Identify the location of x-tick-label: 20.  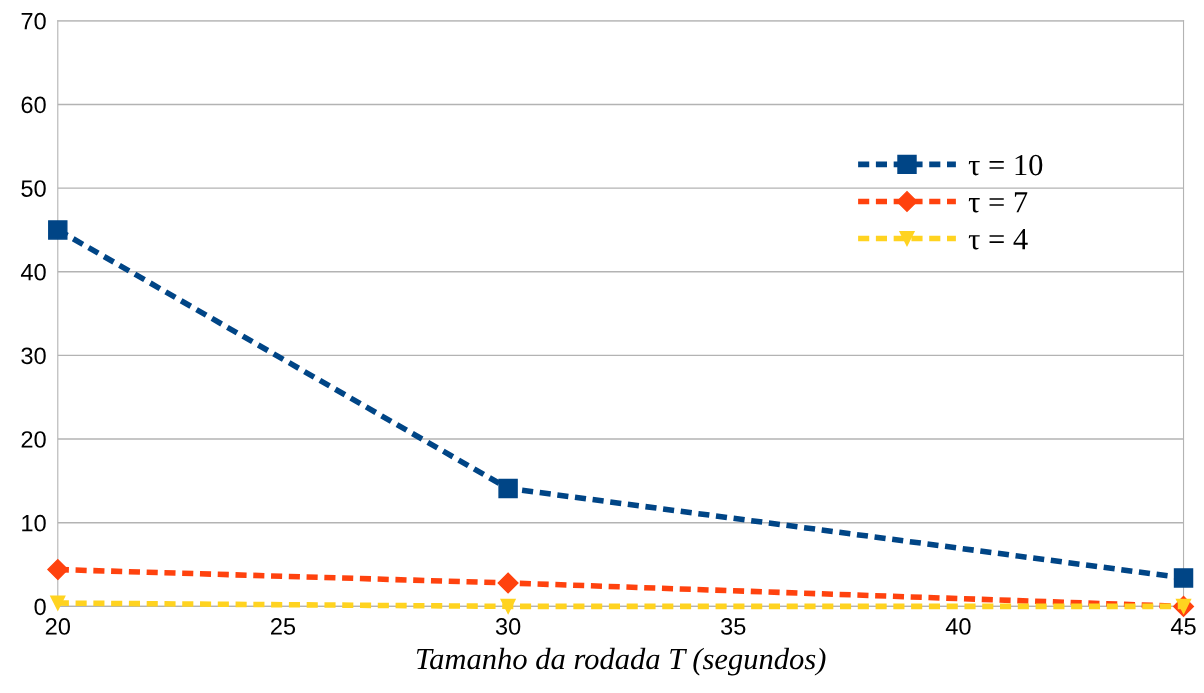
(57, 626).